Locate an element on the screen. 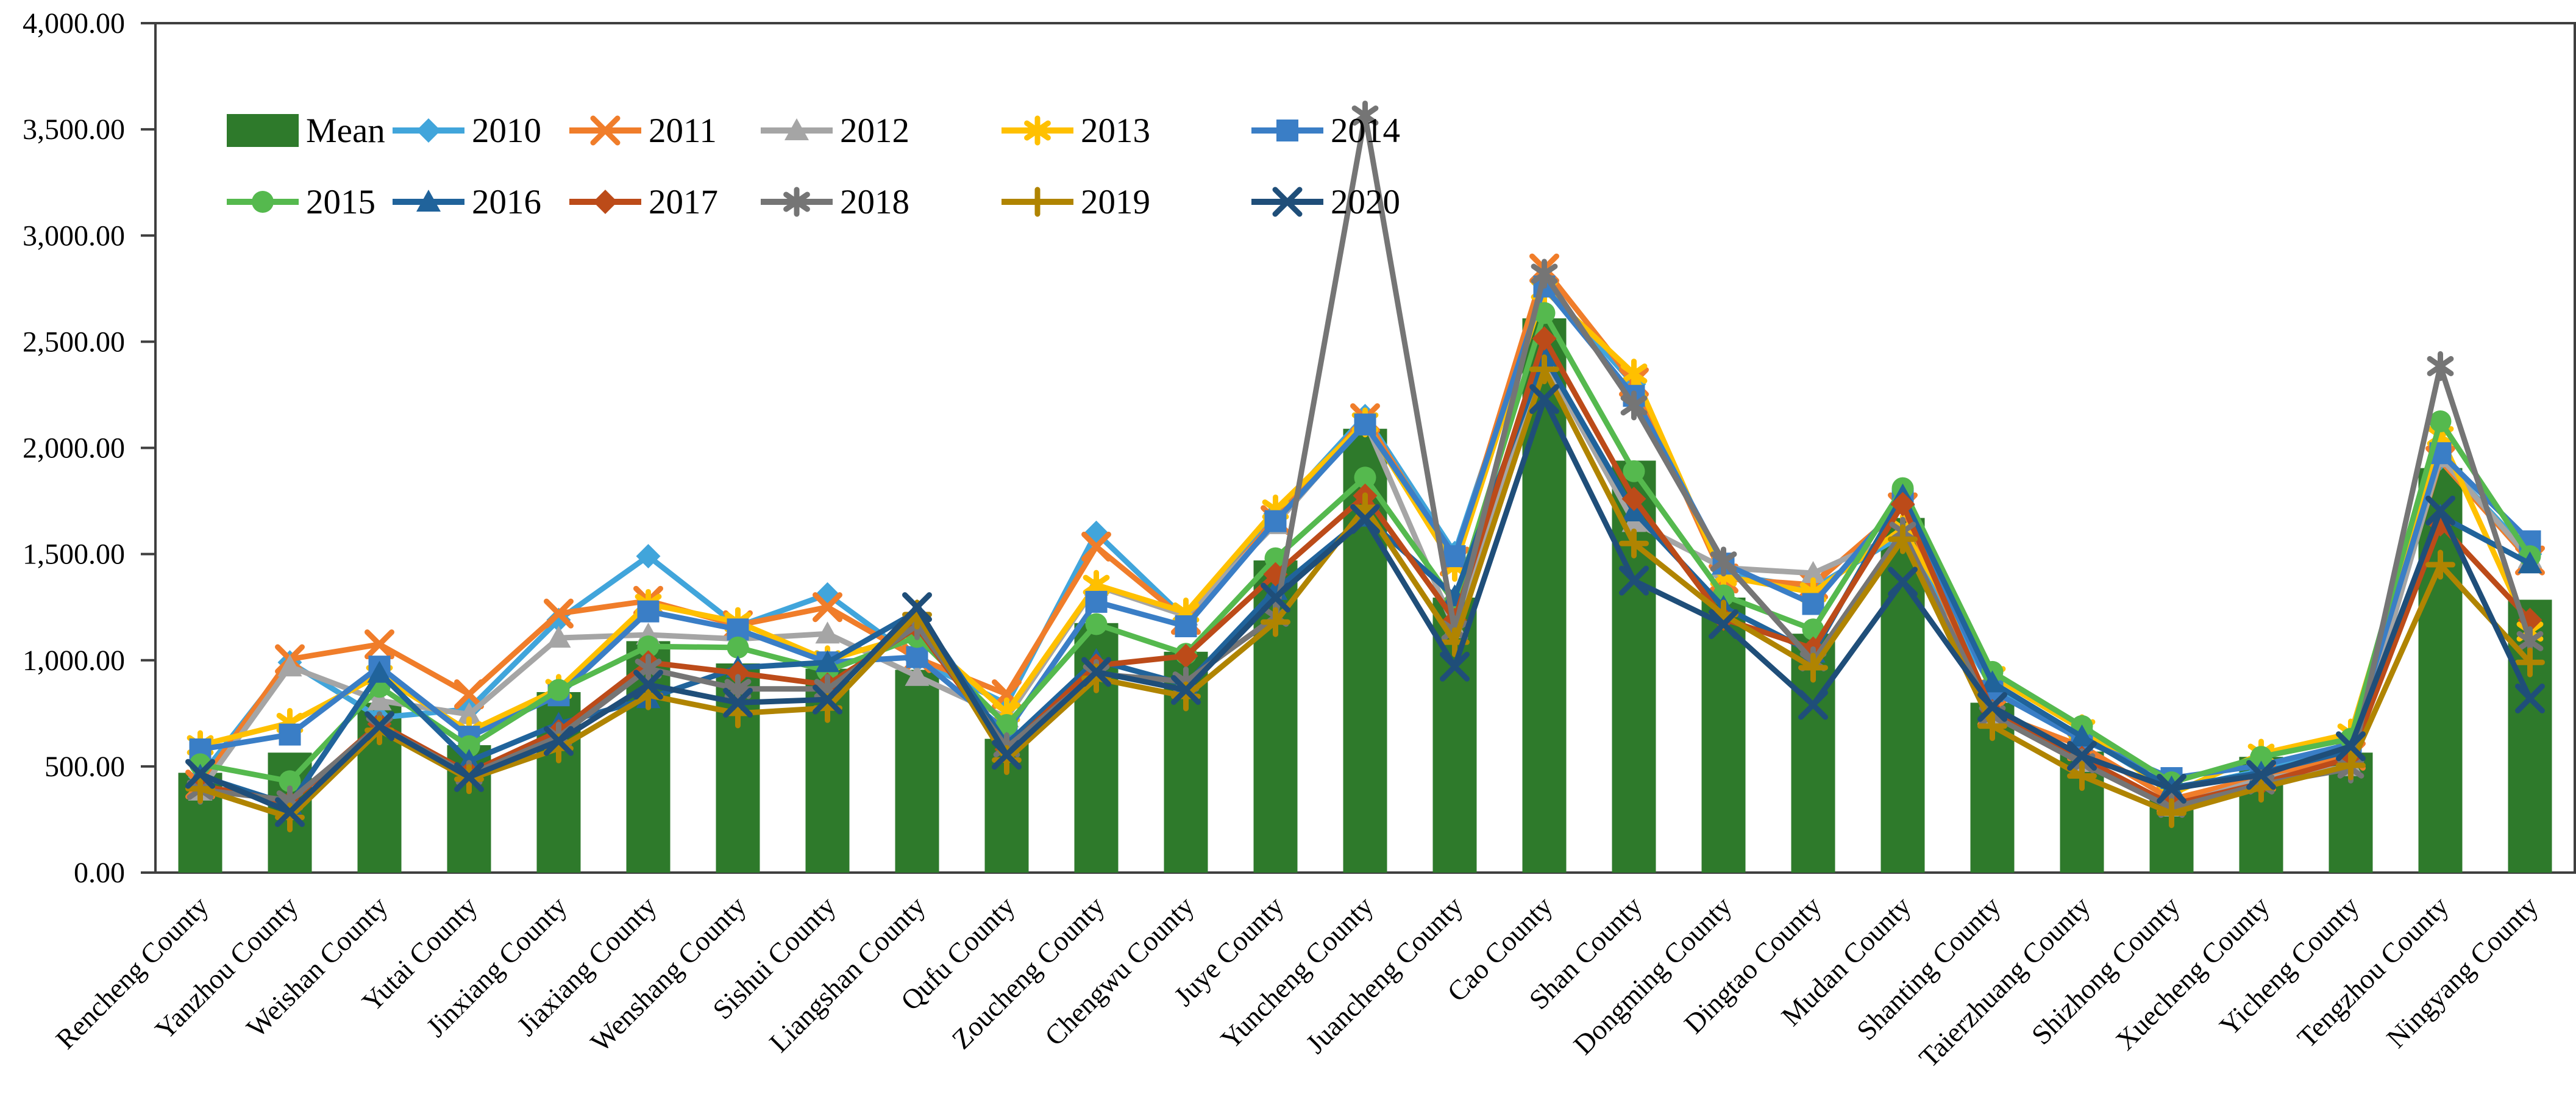 The height and width of the screenshot is (1097, 2576). mean-bar-dongming-county is located at coordinates (1723, 736).